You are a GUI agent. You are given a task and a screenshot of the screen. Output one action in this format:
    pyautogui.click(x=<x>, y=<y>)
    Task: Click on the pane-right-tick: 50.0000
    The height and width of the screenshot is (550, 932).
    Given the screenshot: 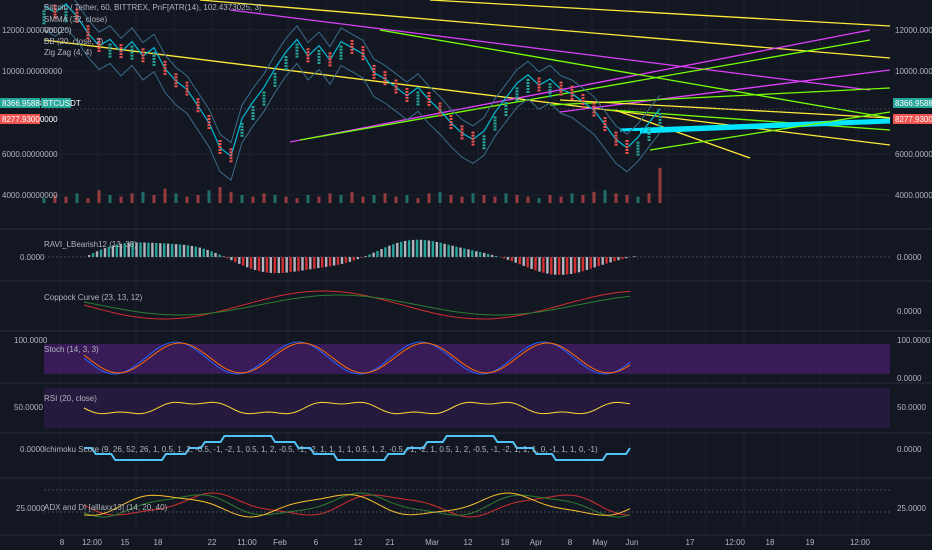 What is the action you would take?
    pyautogui.click(x=911, y=407)
    